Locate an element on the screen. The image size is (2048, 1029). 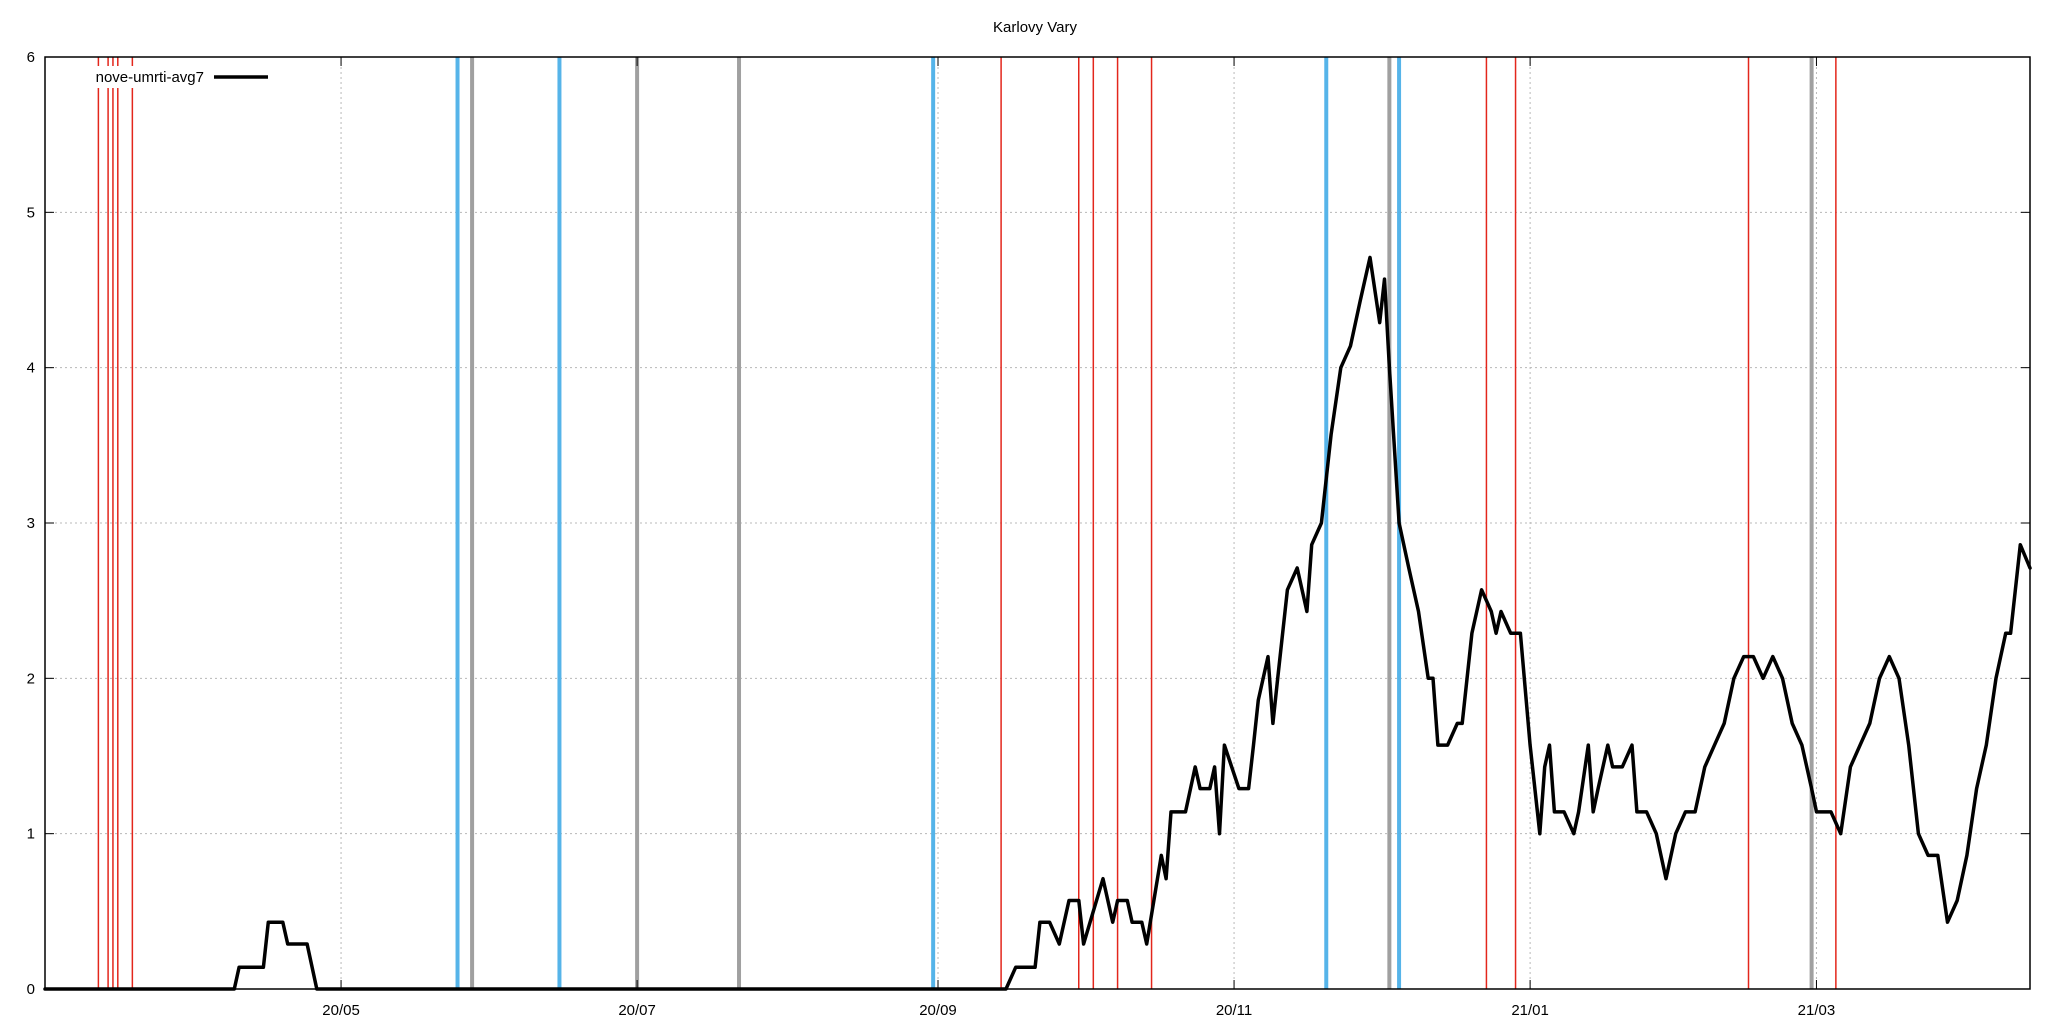
y-tick-label: 1 is located at coordinates (31, 834).